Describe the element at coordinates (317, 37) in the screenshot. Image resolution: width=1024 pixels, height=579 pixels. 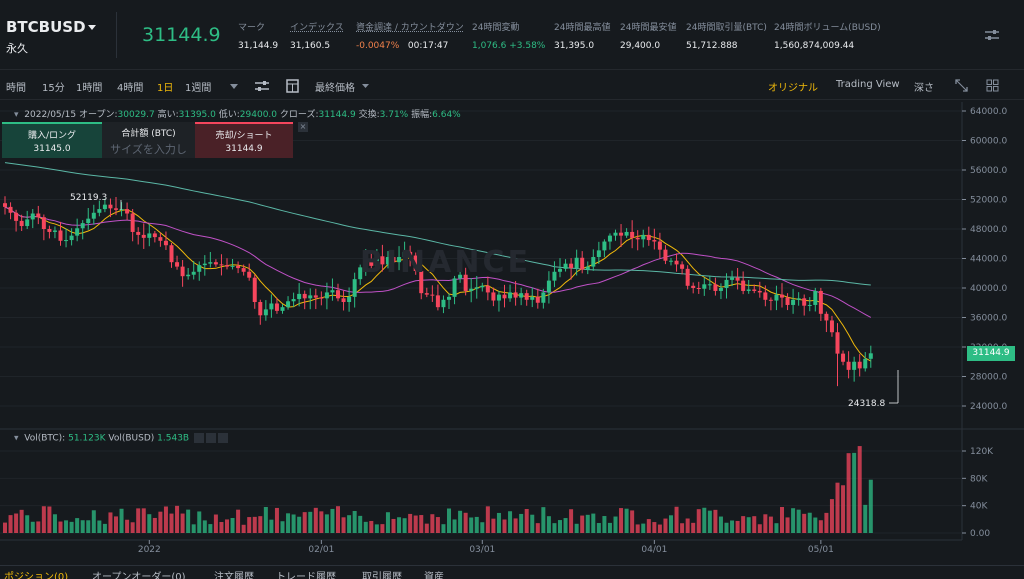
I see `stat-index: インデックス 31,160.5` at that location.